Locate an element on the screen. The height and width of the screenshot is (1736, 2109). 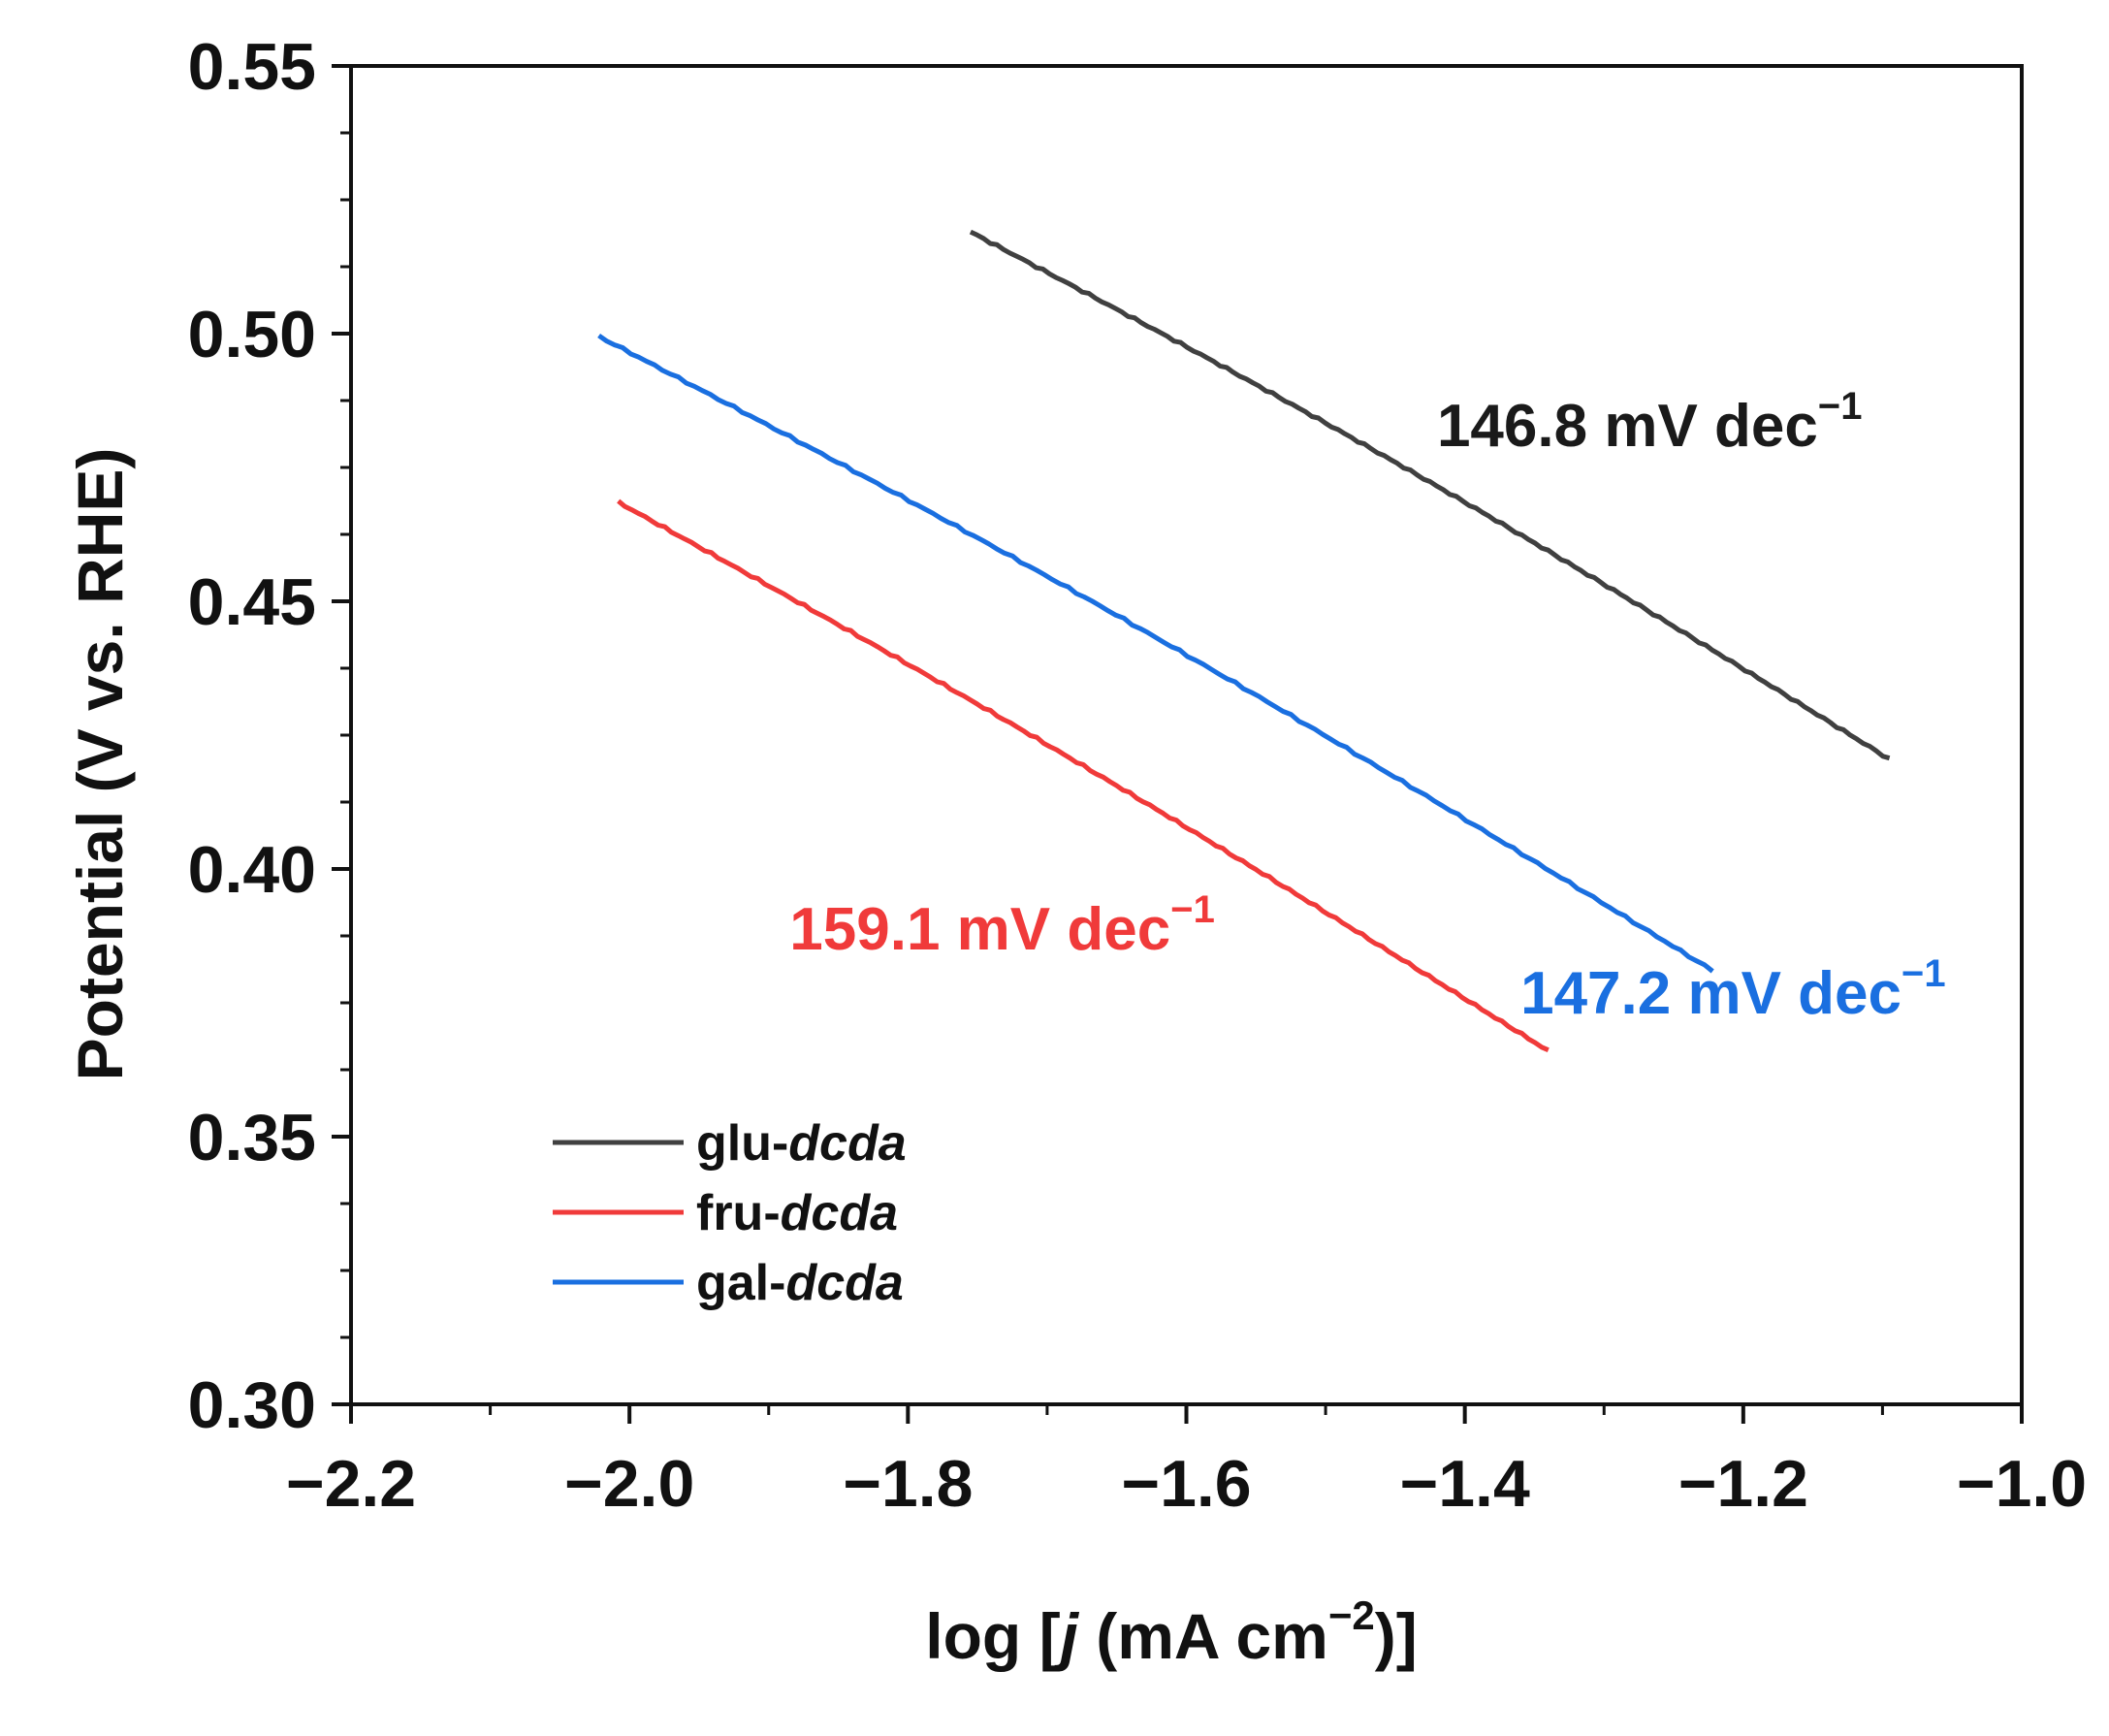
x-tick-label: −1.2 is located at coordinates (1743, 1484).